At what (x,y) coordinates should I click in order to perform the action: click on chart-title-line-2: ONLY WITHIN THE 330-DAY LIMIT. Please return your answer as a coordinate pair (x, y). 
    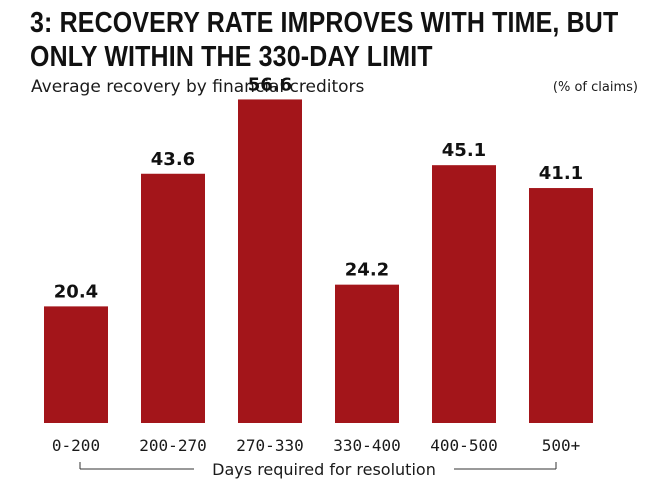
    Looking at the image, I should click on (231, 57).